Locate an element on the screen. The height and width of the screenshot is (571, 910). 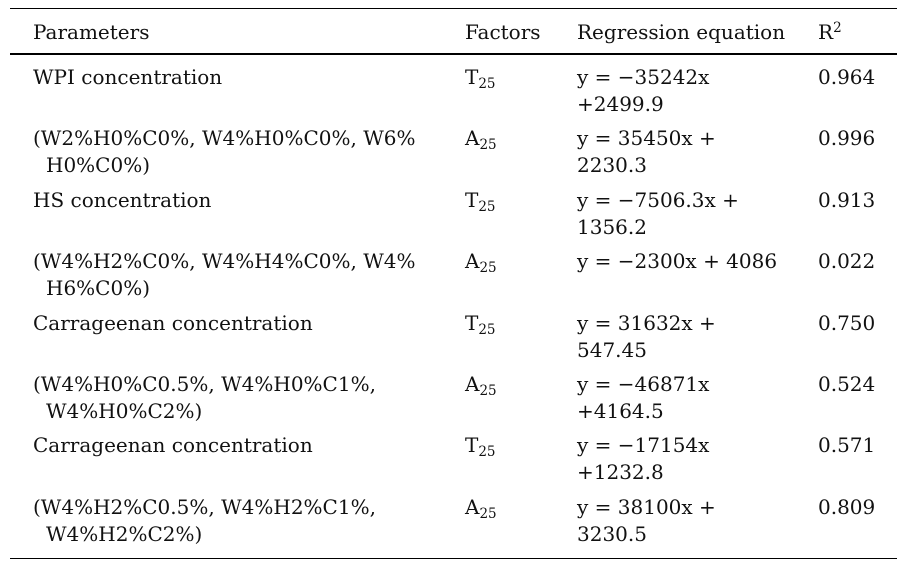
equation-cell: y = −46871x +4164.5 is located at coordinates (697, 398).